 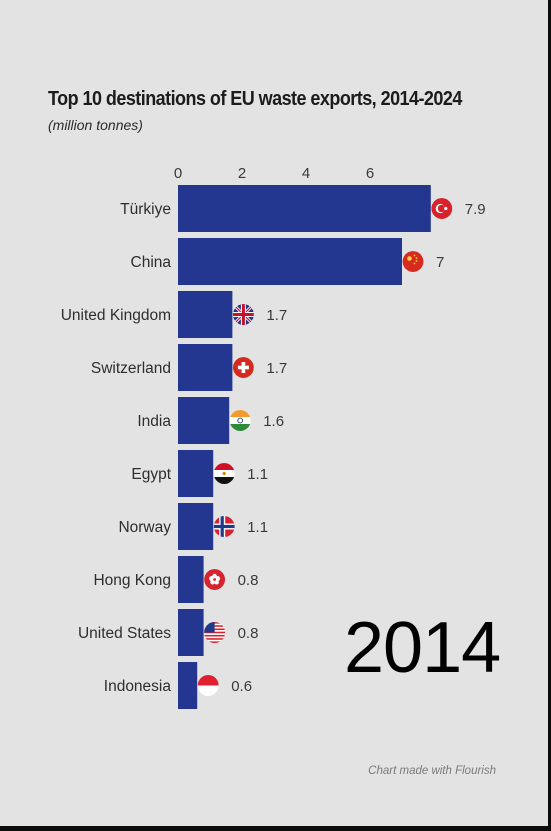 What do you see at coordinates (440, 262) in the screenshot?
I see `value-label: 7` at bounding box center [440, 262].